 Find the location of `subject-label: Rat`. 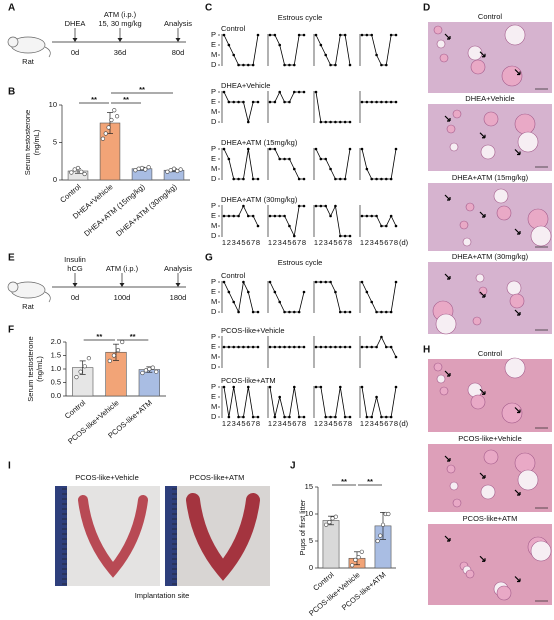

subject-label: Rat is located at coordinates (28, 306).